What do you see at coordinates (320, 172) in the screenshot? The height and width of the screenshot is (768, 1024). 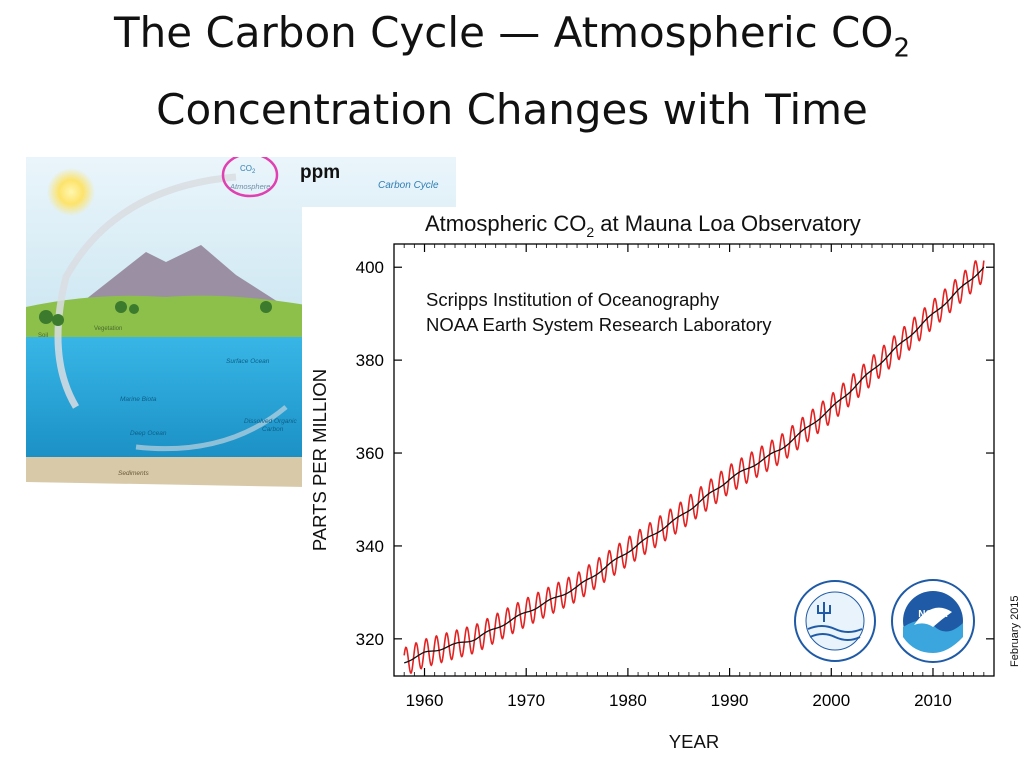 I see `ppm-label: ppm` at bounding box center [320, 172].